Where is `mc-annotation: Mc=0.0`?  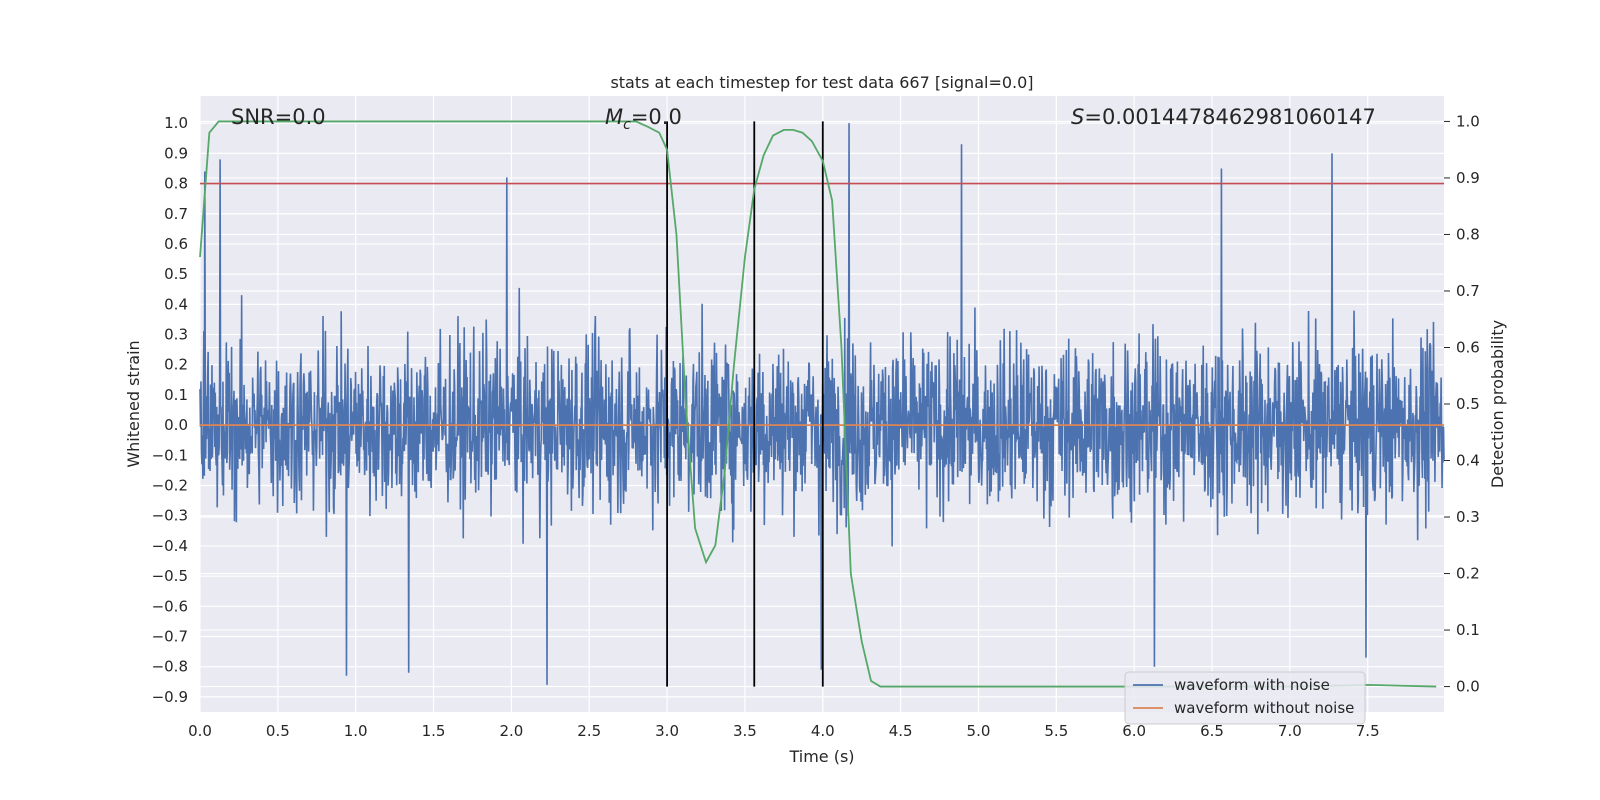 mc-annotation: Mc=0.0 is located at coordinates (643, 119).